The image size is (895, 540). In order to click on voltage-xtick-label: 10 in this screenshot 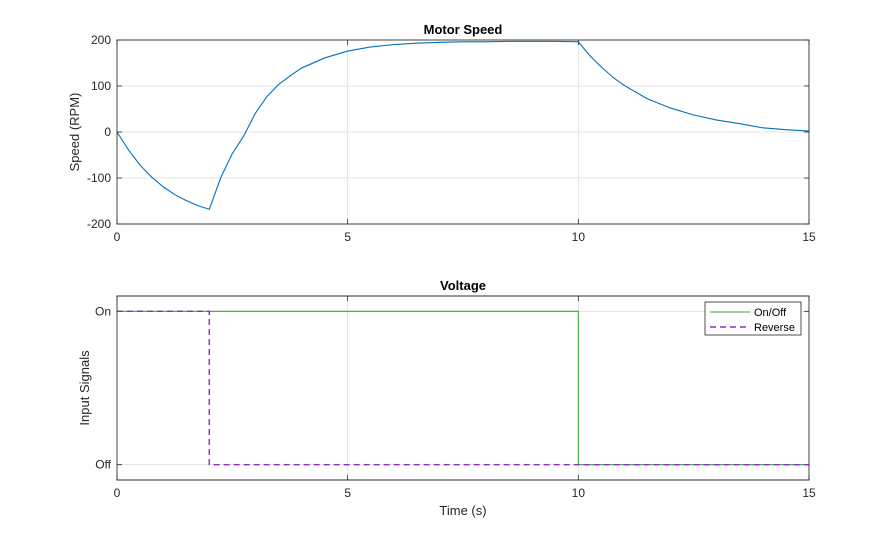, I will do `click(579, 493)`.